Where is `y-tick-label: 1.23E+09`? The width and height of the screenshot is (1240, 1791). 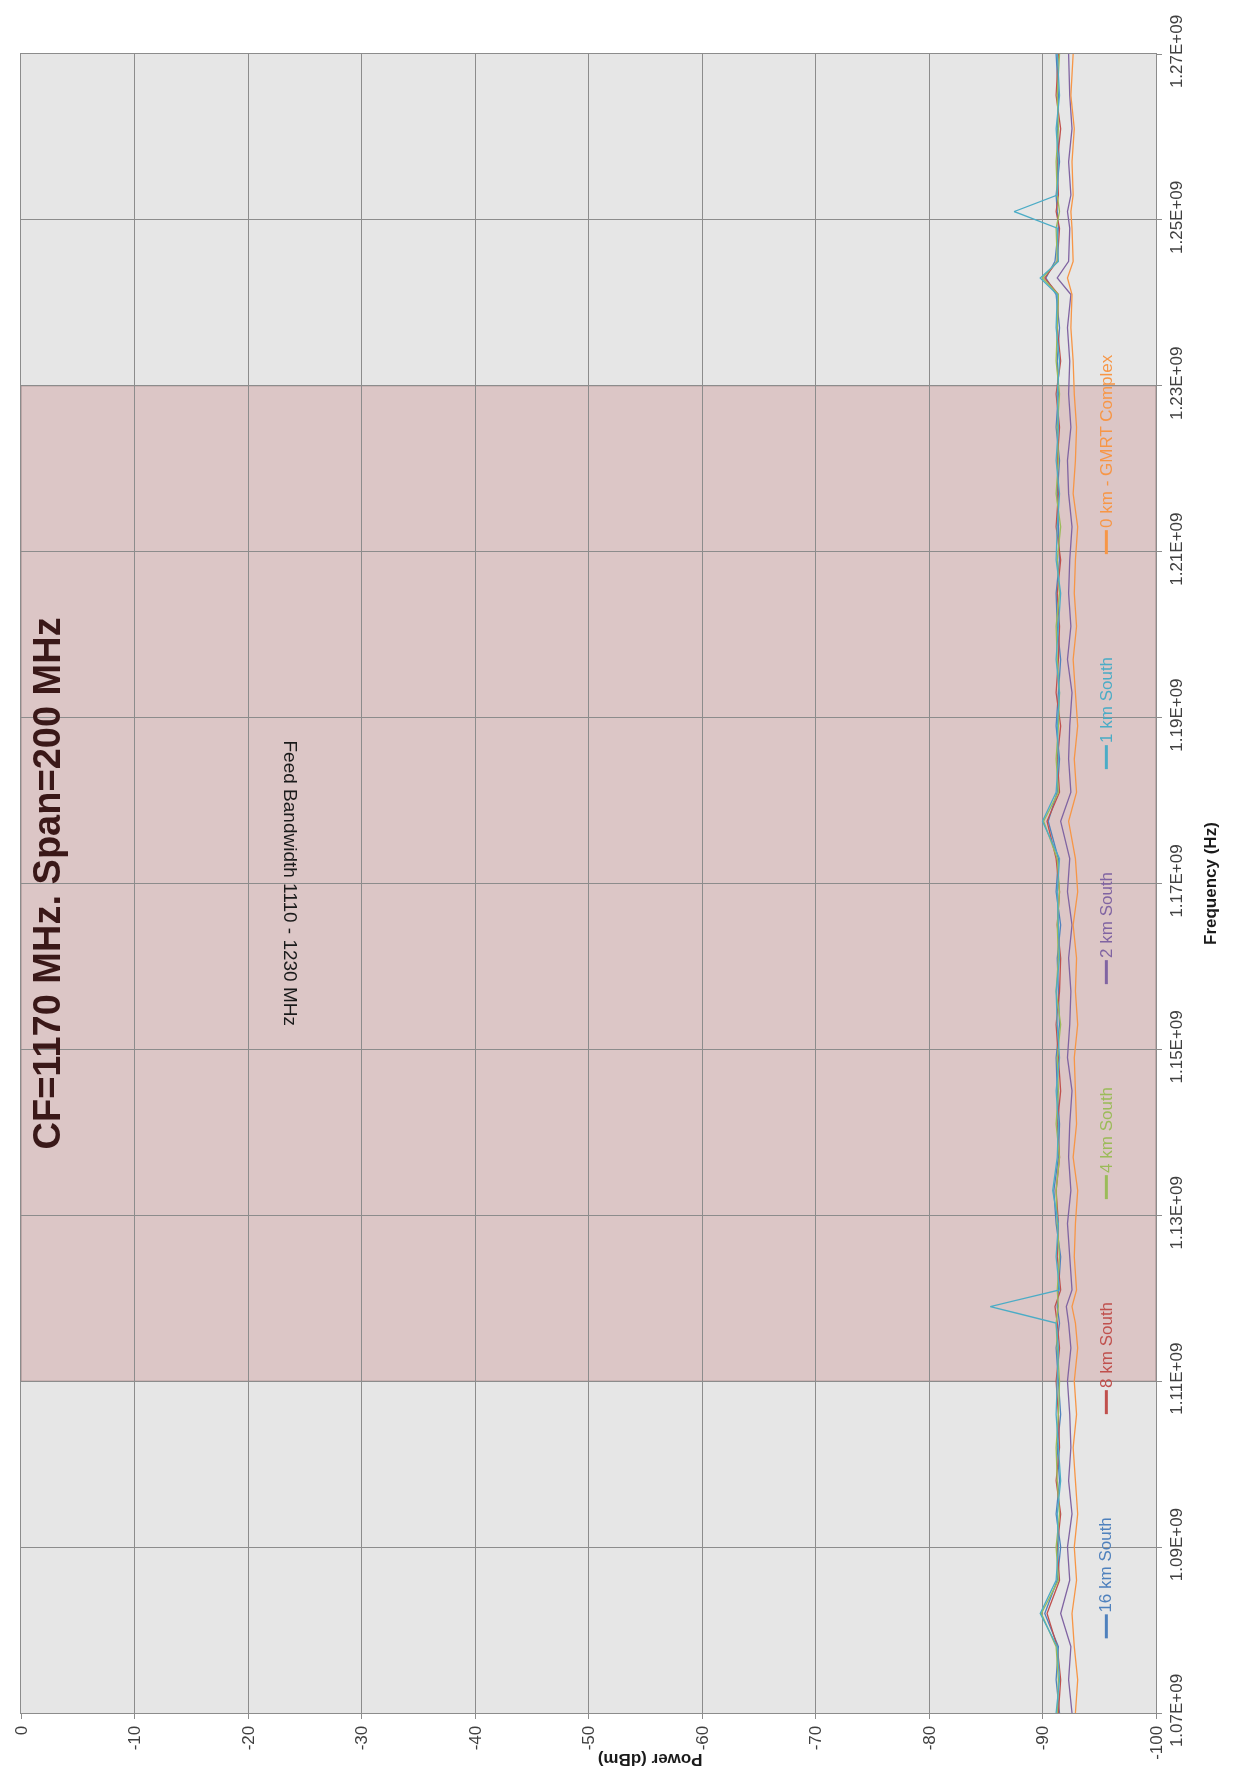
y-tick-label: 1.23E+09 is located at coordinates (1177, 383).